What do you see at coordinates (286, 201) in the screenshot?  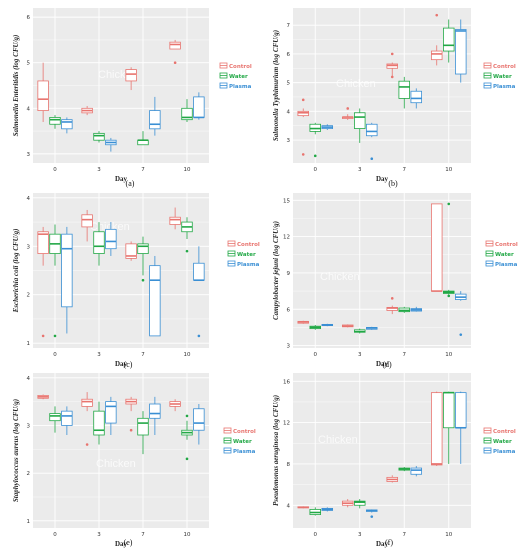 I see `y-tick-label: 15` at bounding box center [286, 201].